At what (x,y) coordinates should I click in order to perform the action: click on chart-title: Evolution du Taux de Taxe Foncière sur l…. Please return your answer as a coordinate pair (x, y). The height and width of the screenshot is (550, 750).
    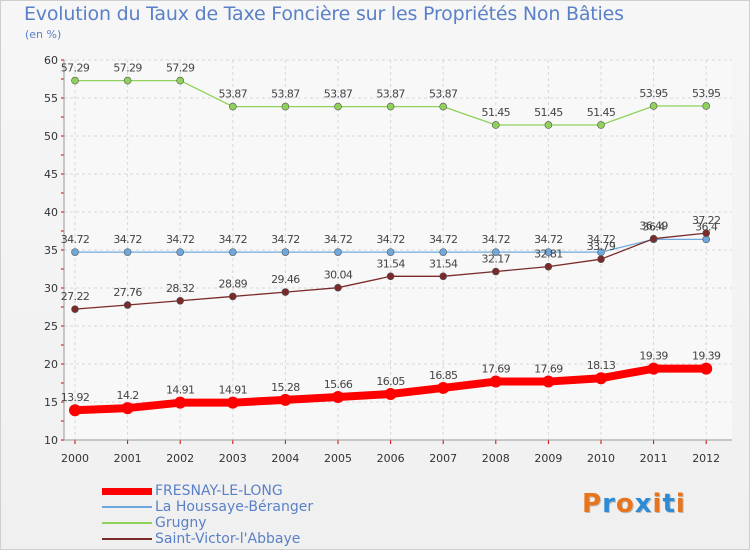
    Looking at the image, I should click on (324, 14).